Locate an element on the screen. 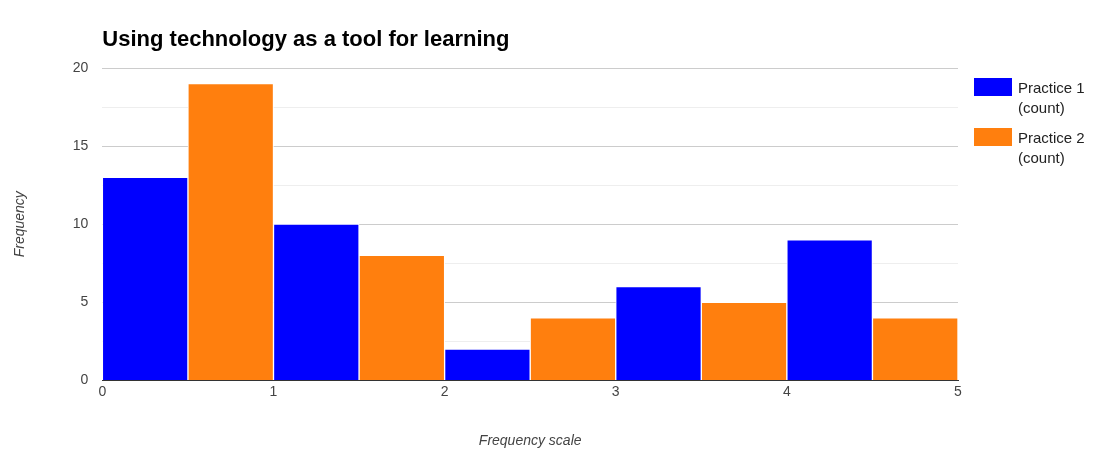 This screenshot has height=454, width=1116. y-tick-label: 15 is located at coordinates (80, 144).